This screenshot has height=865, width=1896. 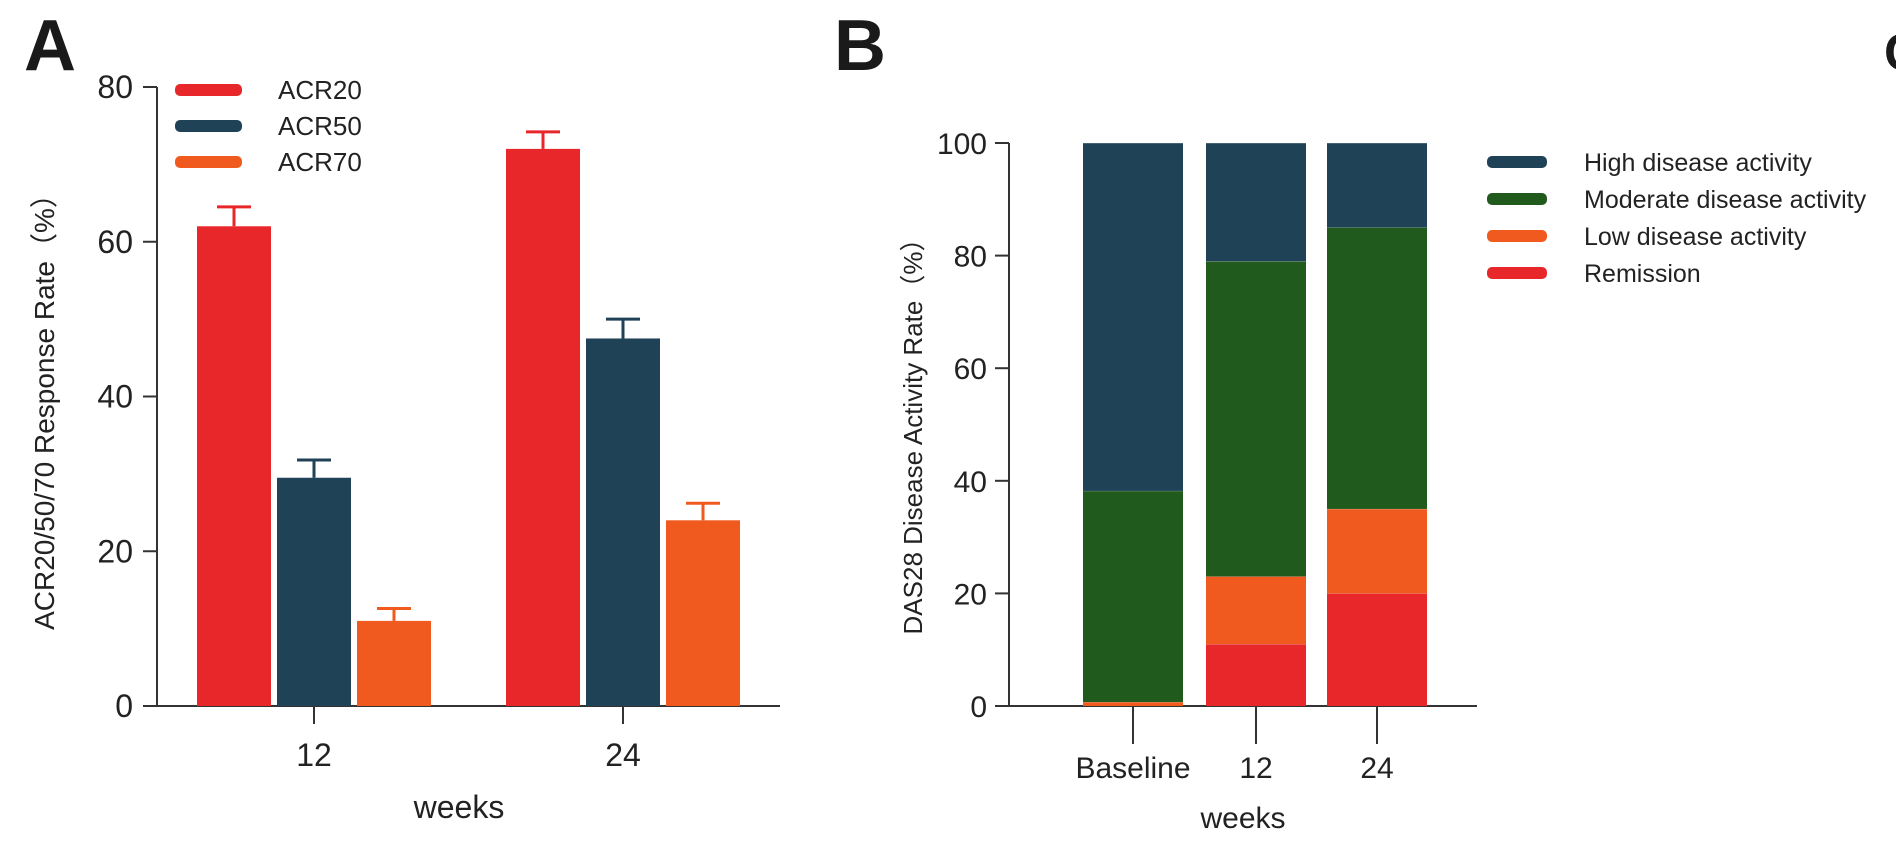 I want to click on chart-b-x-tick-label: 24, so click(x=1376, y=768).